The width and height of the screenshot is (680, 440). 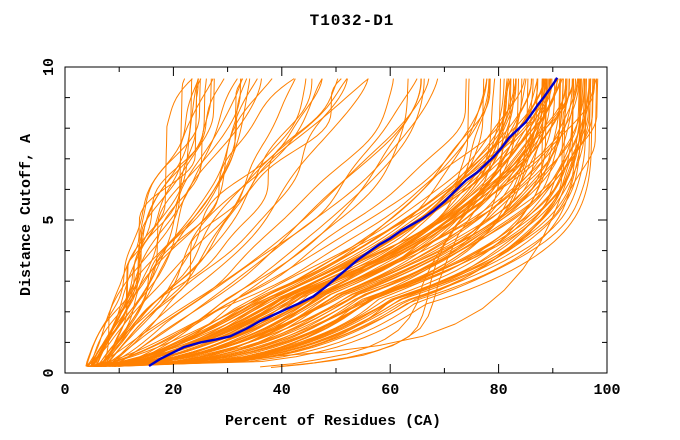 What do you see at coordinates (333, 421) in the screenshot?
I see `x-axis-label: Percent of Residues (CA)` at bounding box center [333, 421].